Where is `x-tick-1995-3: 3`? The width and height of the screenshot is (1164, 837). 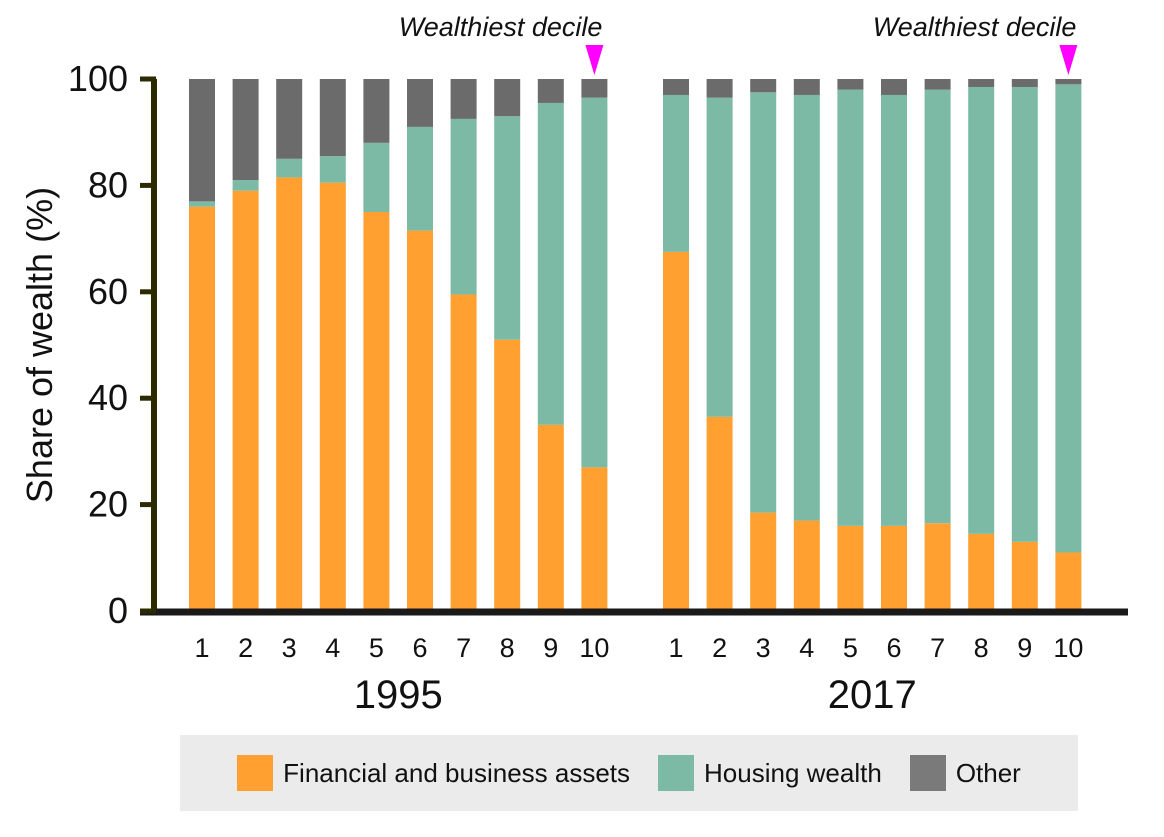 x-tick-1995-3: 3 is located at coordinates (289, 648).